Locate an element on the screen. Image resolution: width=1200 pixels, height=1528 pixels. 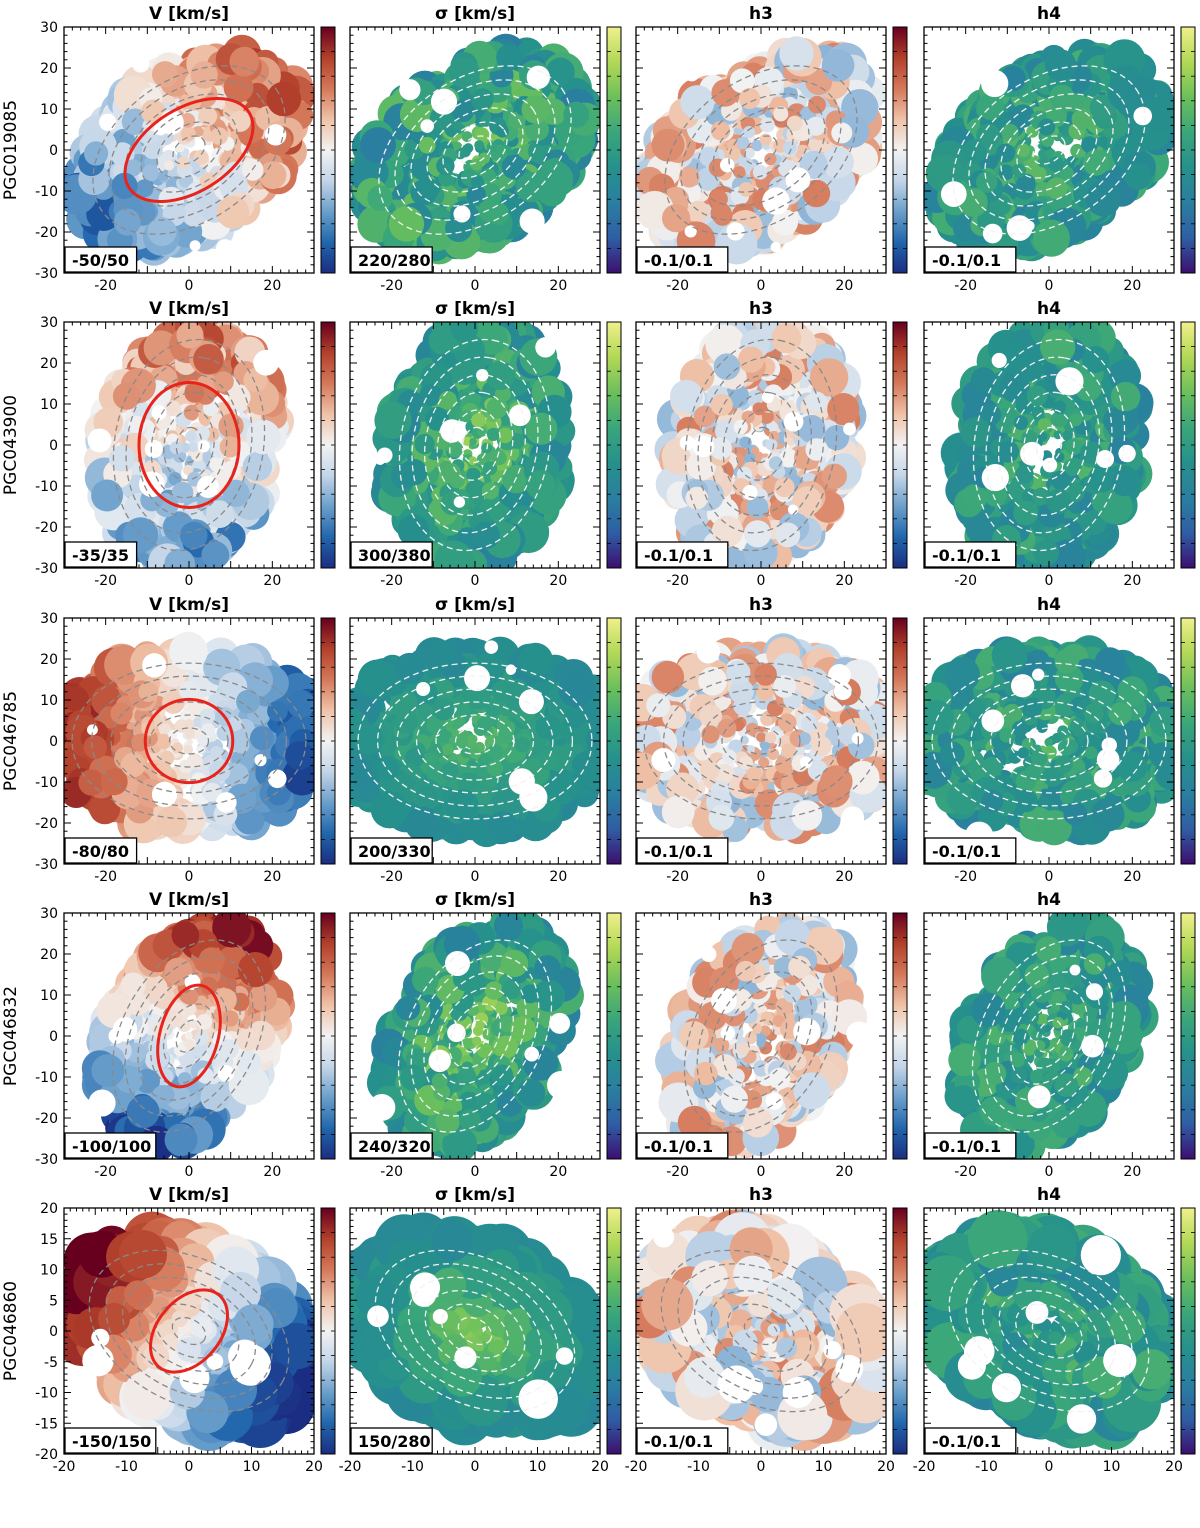
color-range-label: -50/50 is located at coordinates (100, 260).